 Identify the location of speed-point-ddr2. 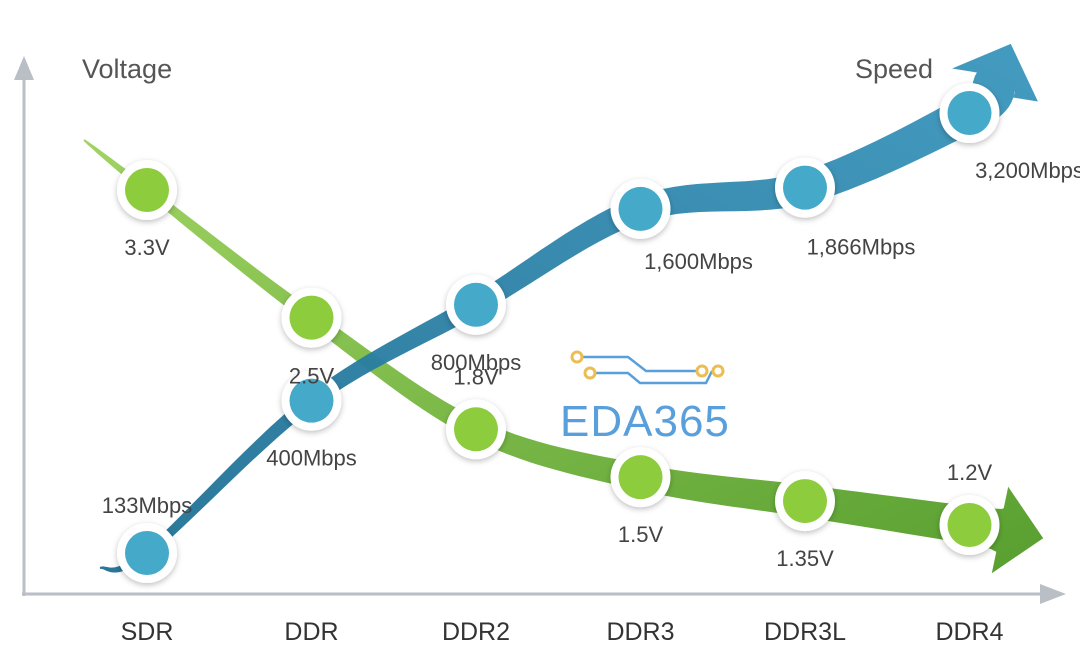
(476, 304).